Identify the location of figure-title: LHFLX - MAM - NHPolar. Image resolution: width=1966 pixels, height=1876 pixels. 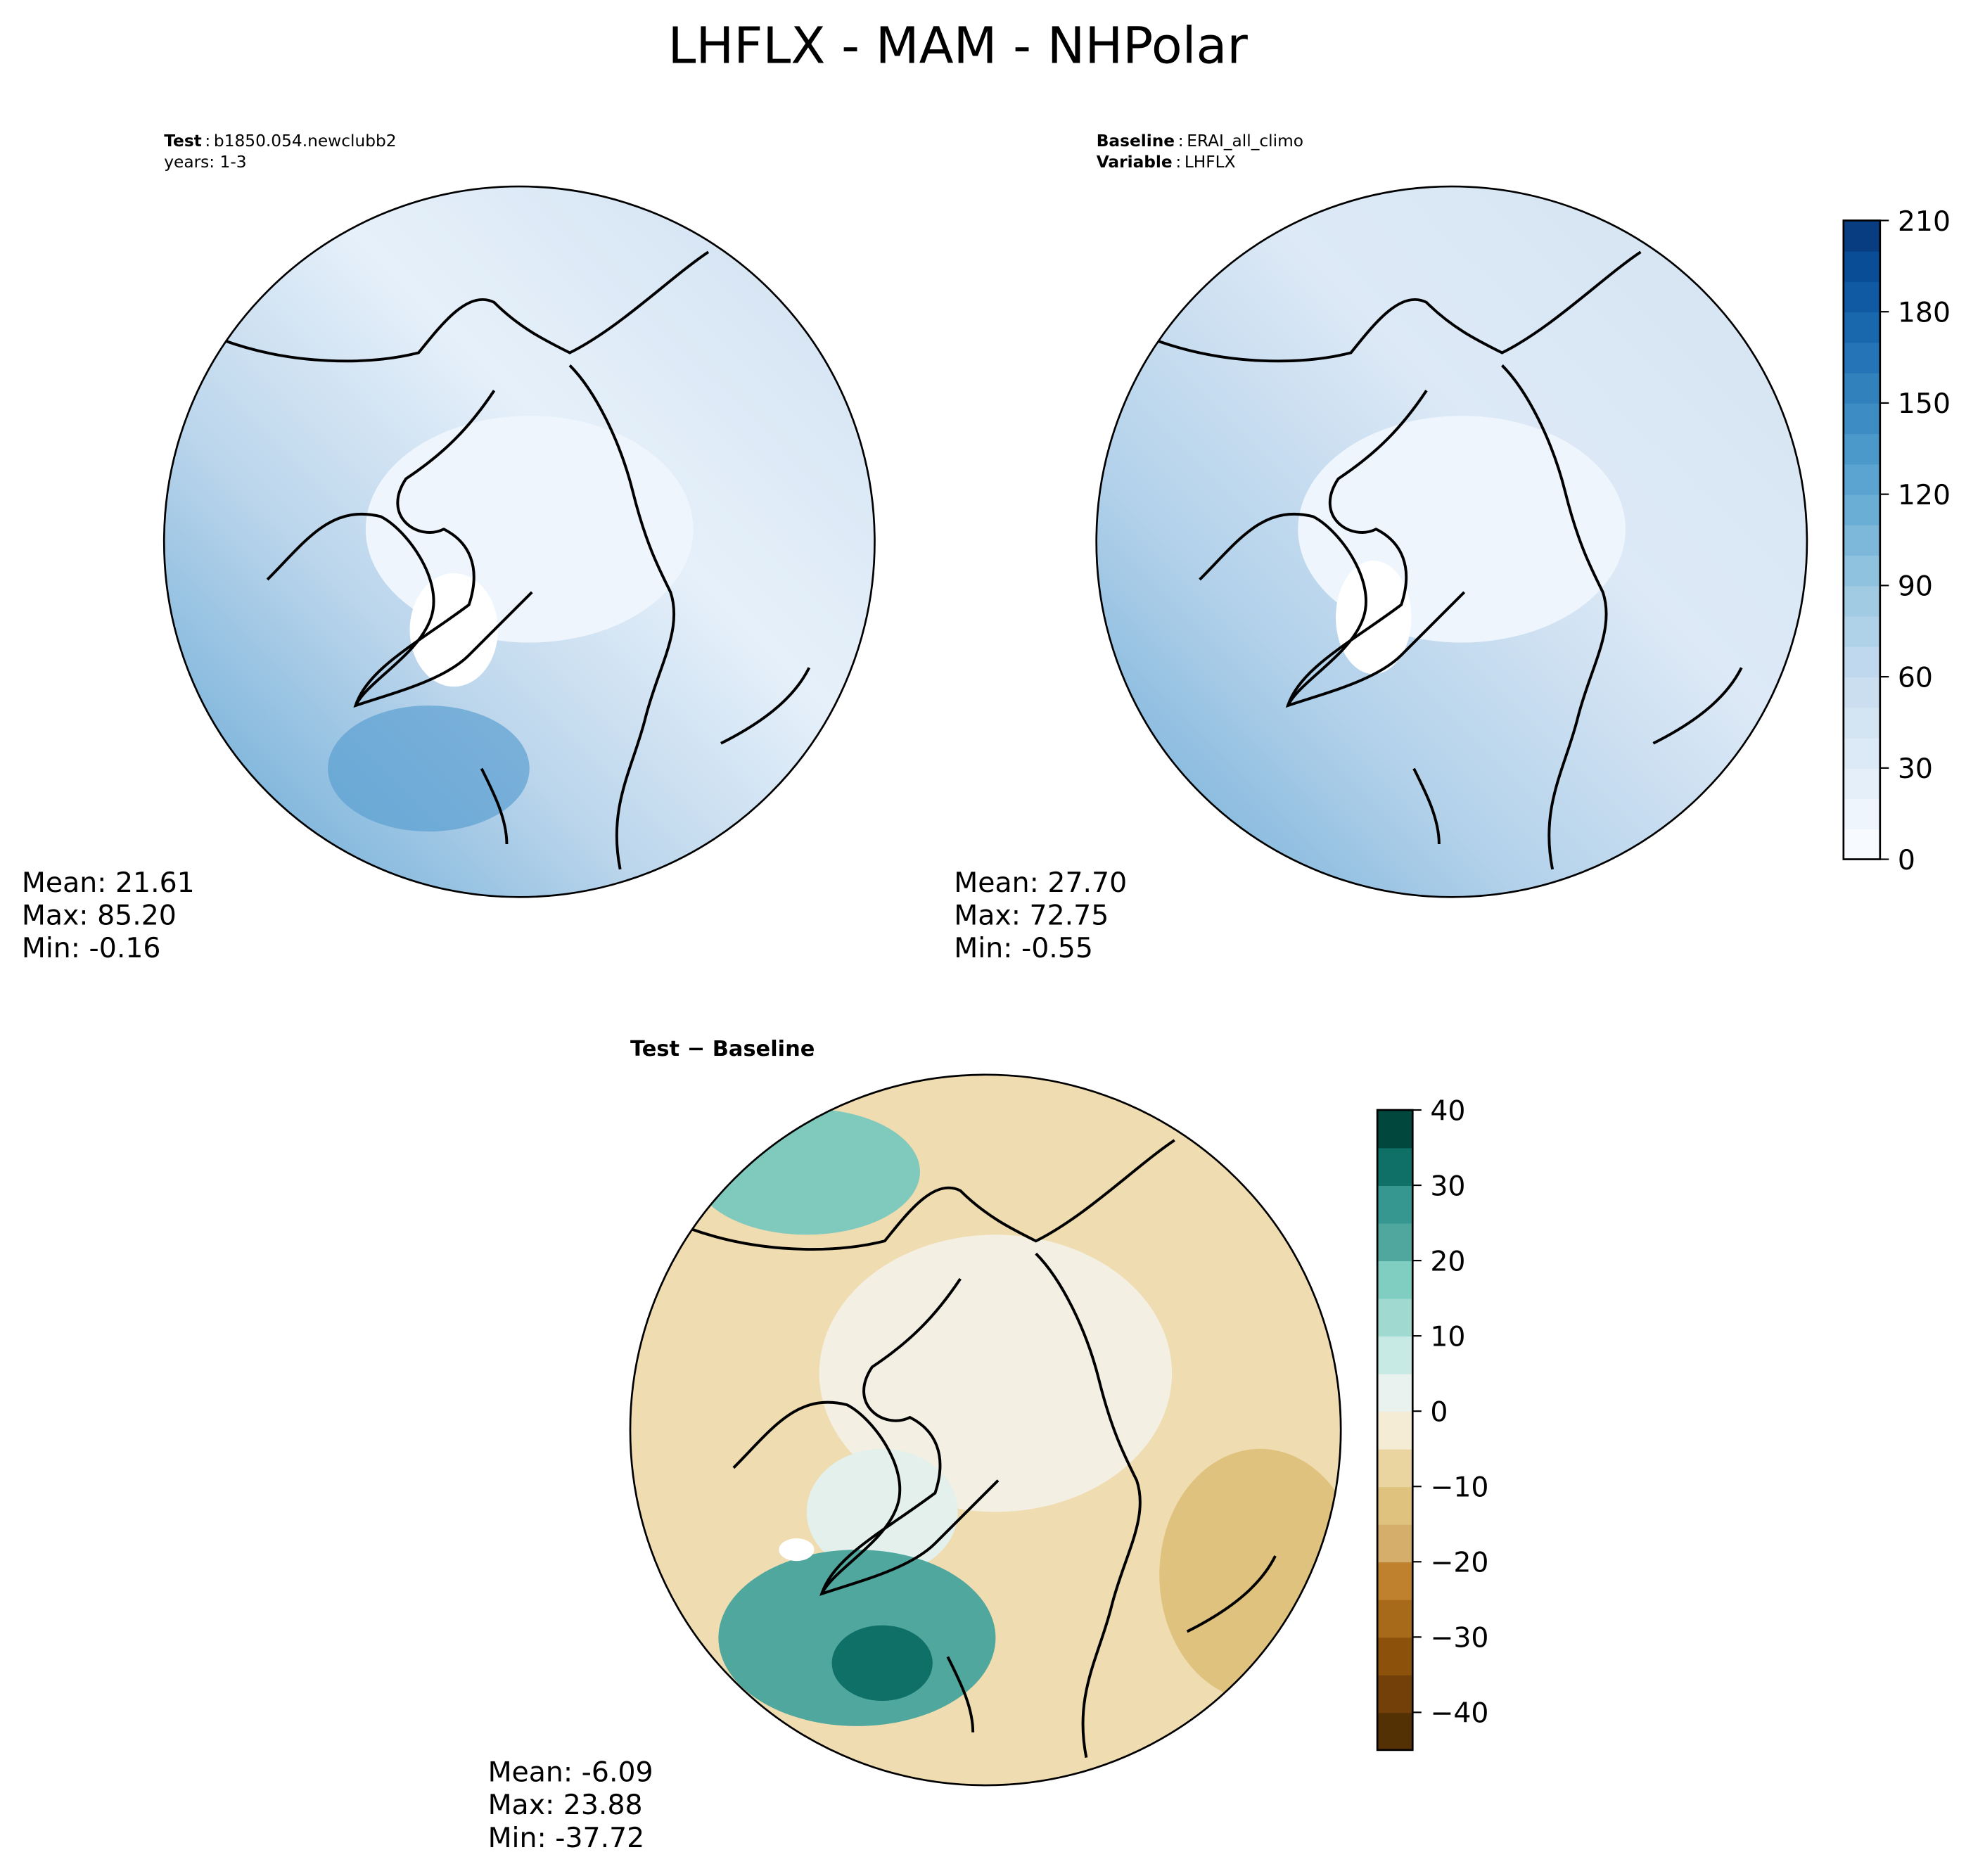
(958, 46).